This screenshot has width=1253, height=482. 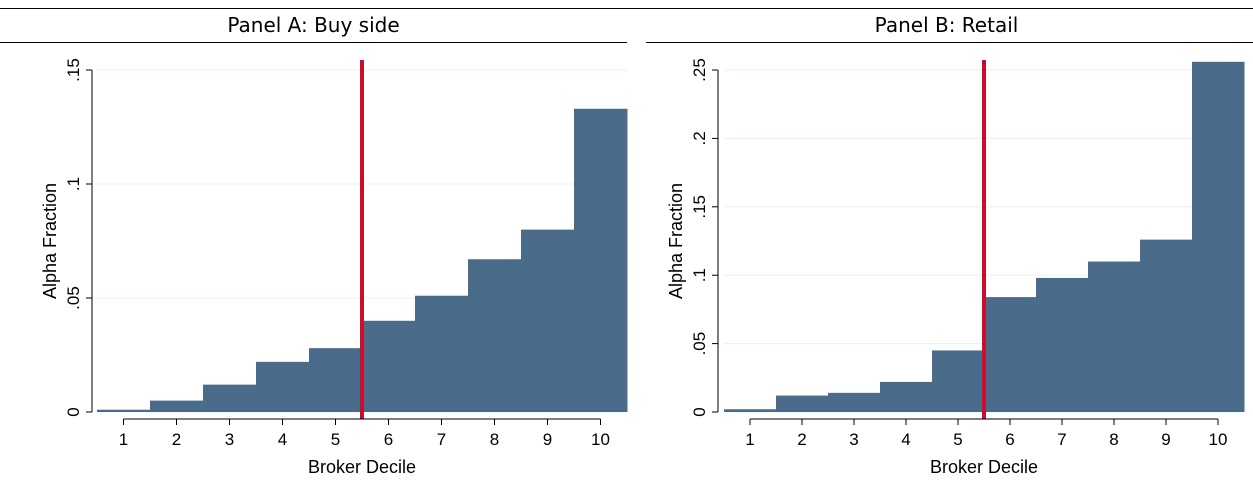 What do you see at coordinates (1218, 439) in the screenshot?
I see `panel-b-x-tick-label: 10` at bounding box center [1218, 439].